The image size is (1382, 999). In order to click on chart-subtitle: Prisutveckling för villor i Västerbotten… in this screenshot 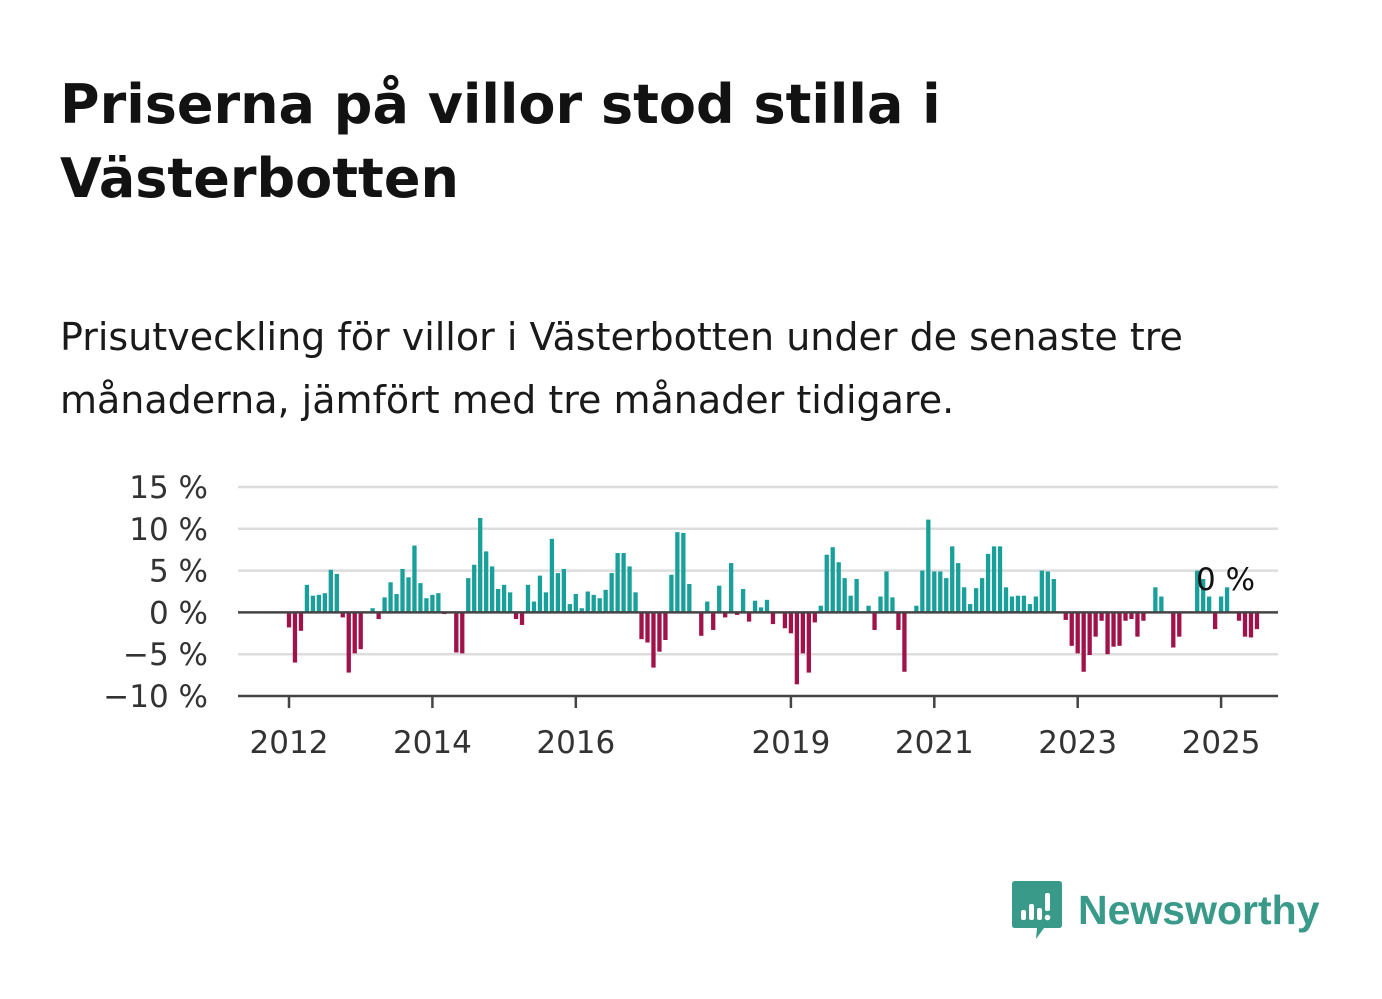, I will do `click(621, 368)`.